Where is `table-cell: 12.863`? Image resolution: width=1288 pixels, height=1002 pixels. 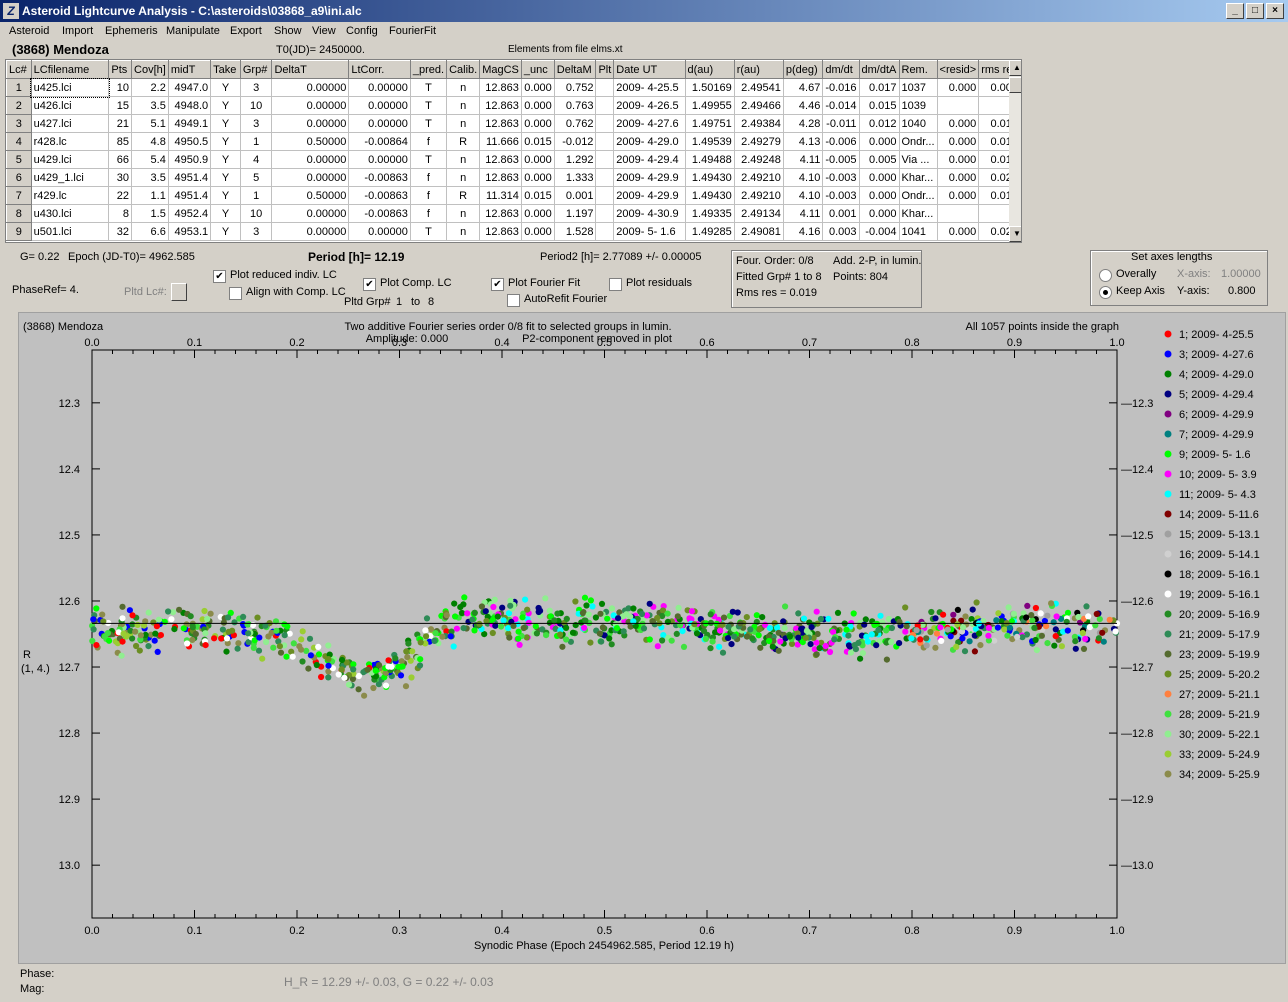
table-cell: 12.863 is located at coordinates (500, 213).